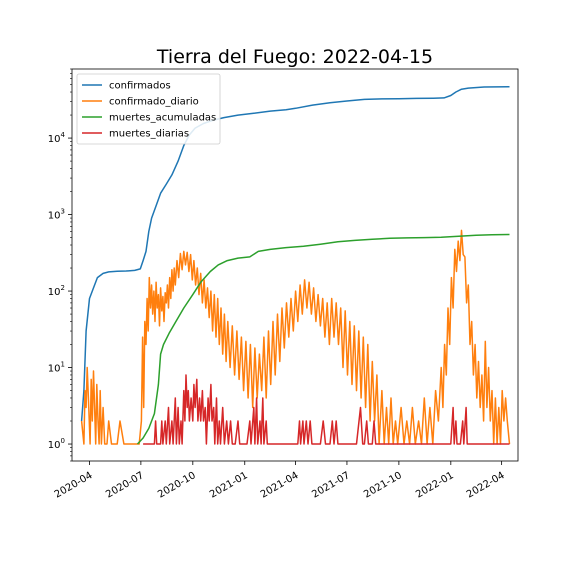 The image size is (576, 576). Describe the element at coordinates (140, 86) in the screenshot. I see `legend-label-confirmados: confirmados` at that location.